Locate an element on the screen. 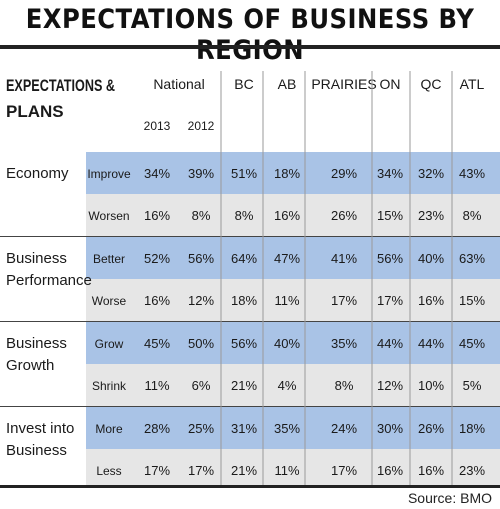 Image resolution: width=500 pixels, height=509 pixels. header-first-col-line1: EXPECTATIONS & is located at coordinates (60, 85).